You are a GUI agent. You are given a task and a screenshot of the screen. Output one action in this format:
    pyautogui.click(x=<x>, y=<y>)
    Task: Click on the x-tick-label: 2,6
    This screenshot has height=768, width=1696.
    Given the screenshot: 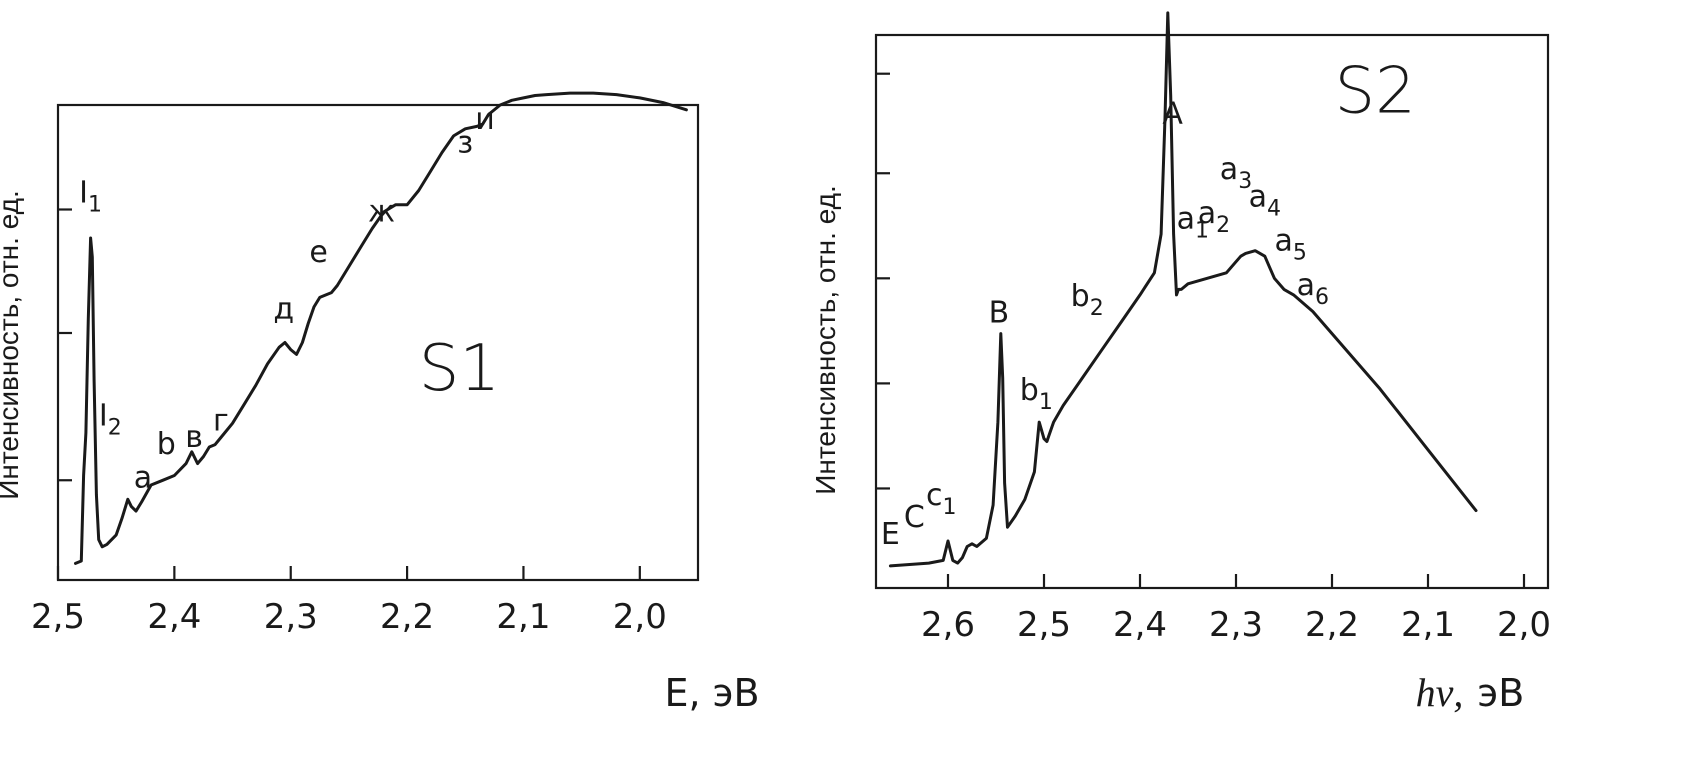 What is the action you would take?
    pyautogui.click(x=948, y=625)
    